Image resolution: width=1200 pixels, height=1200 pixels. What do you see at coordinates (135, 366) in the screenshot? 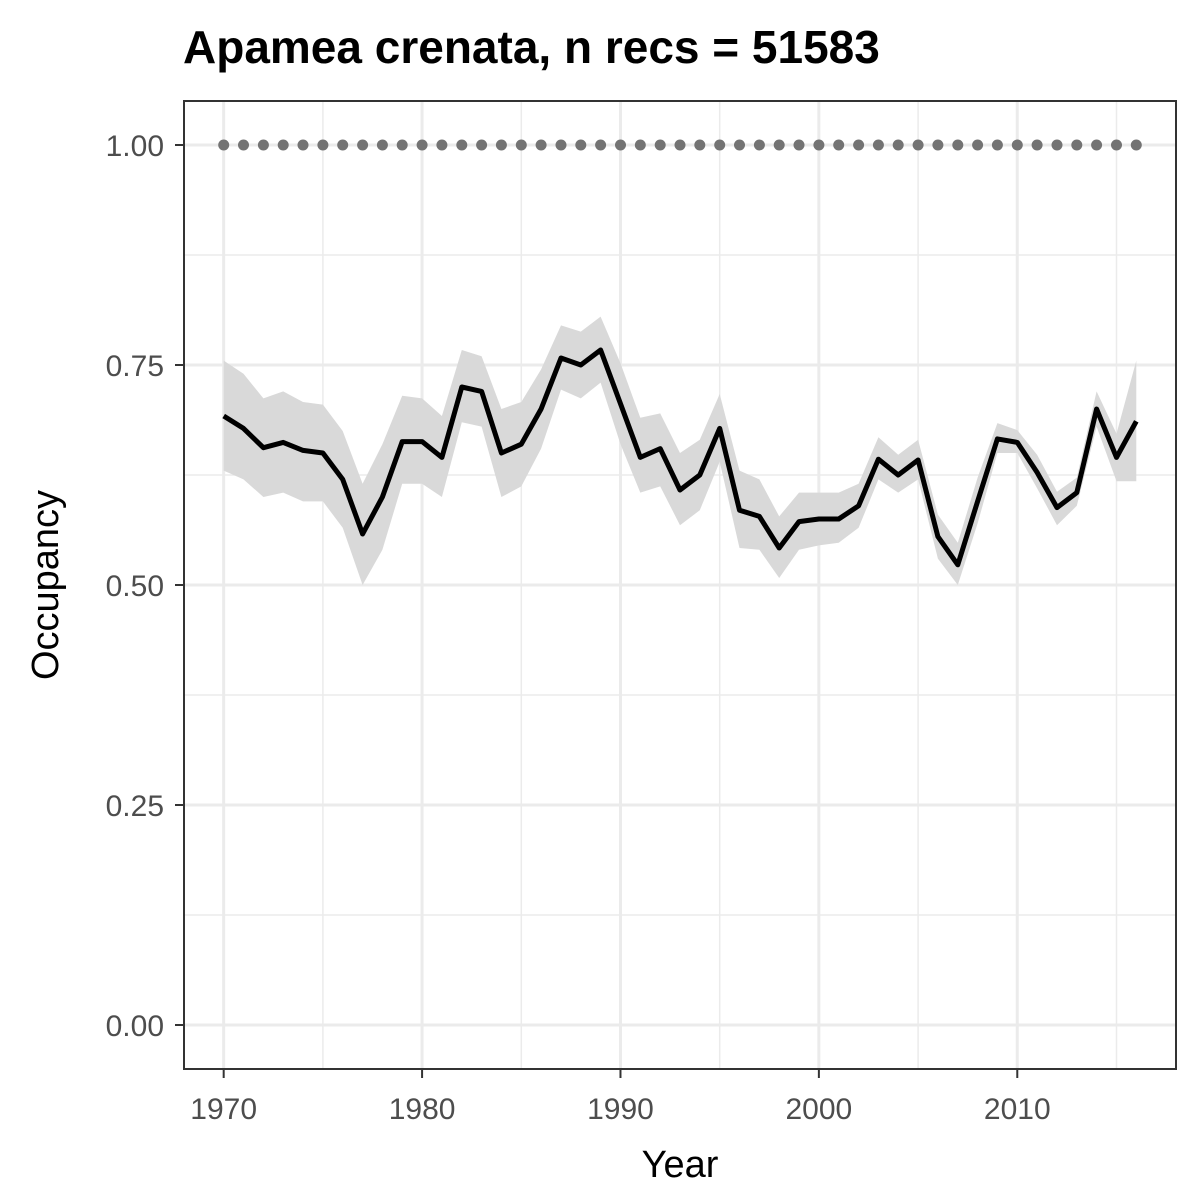
I see `y-tick-label: 0.75` at bounding box center [135, 366].